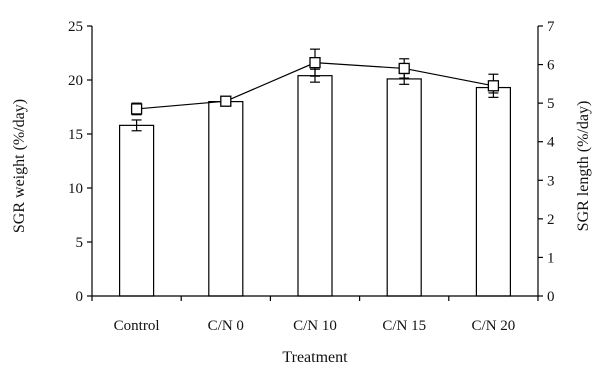 The width and height of the screenshot is (608, 372). I want to click on y2-tick-label-1: 1, so click(551, 258).